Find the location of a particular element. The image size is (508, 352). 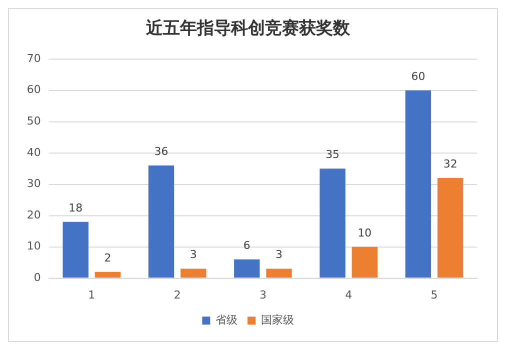

y-tick-label: 50 is located at coordinates (33, 121).